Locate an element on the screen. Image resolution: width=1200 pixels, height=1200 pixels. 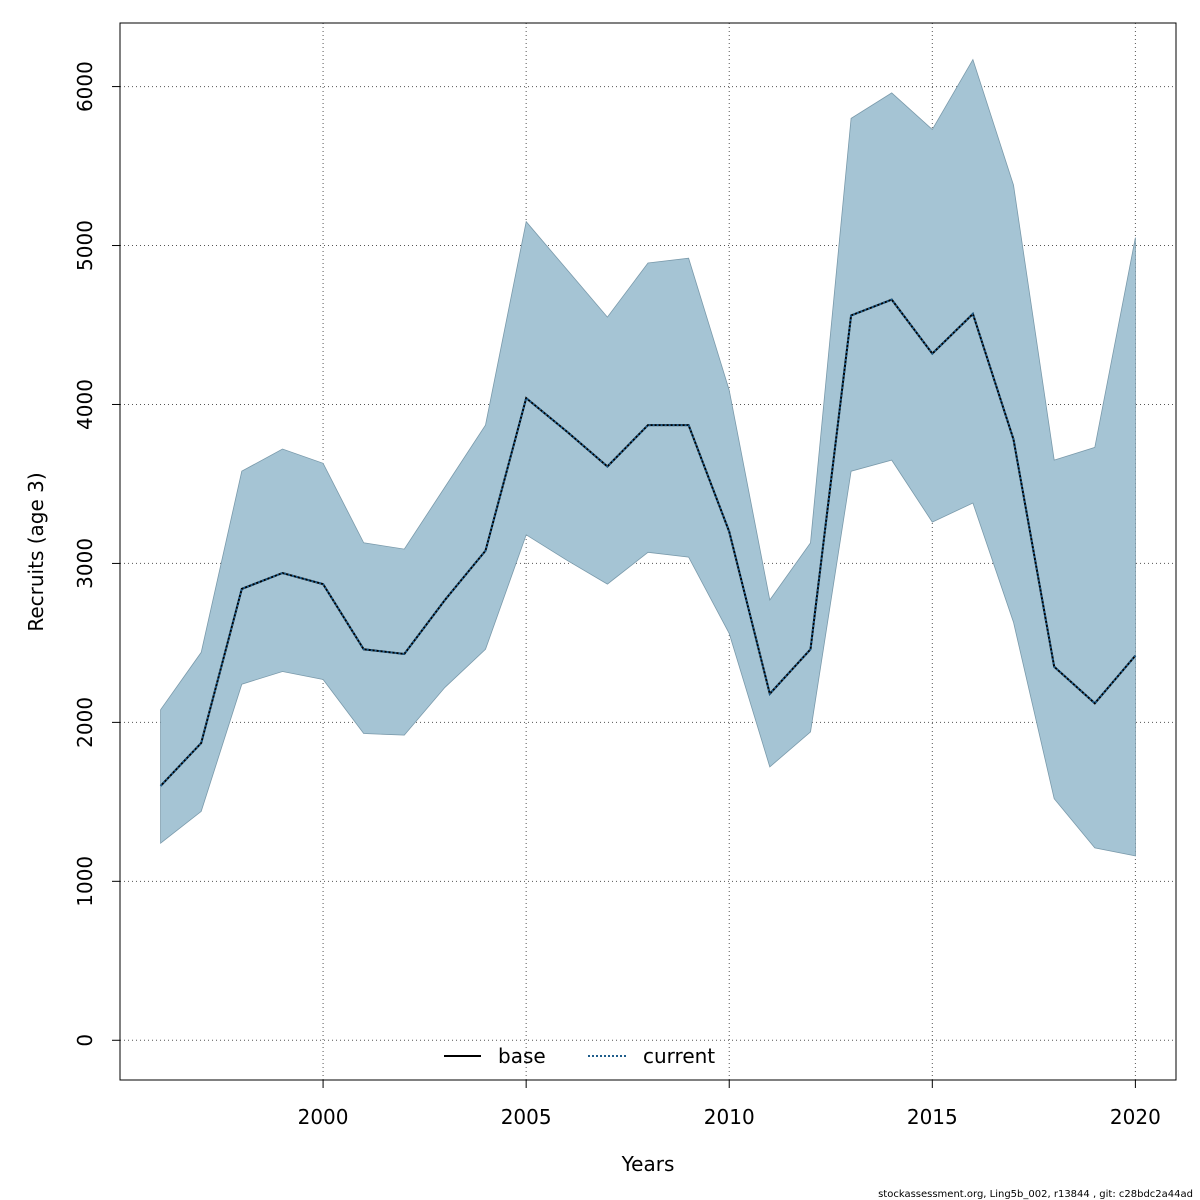
x-tick-label-2010: 2010 is located at coordinates (729, 1117).